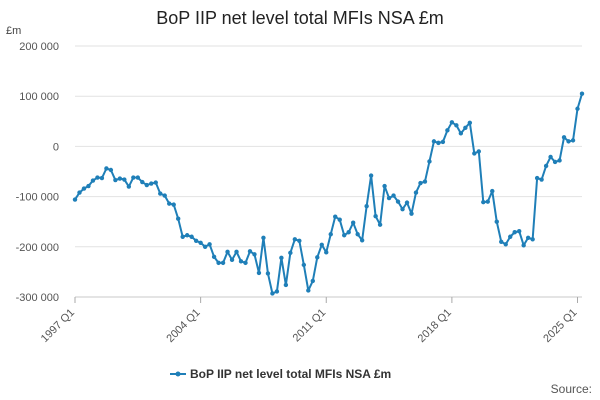  Describe the element at coordinates (56, 147) in the screenshot. I see `y-tick-label: 0` at that location.